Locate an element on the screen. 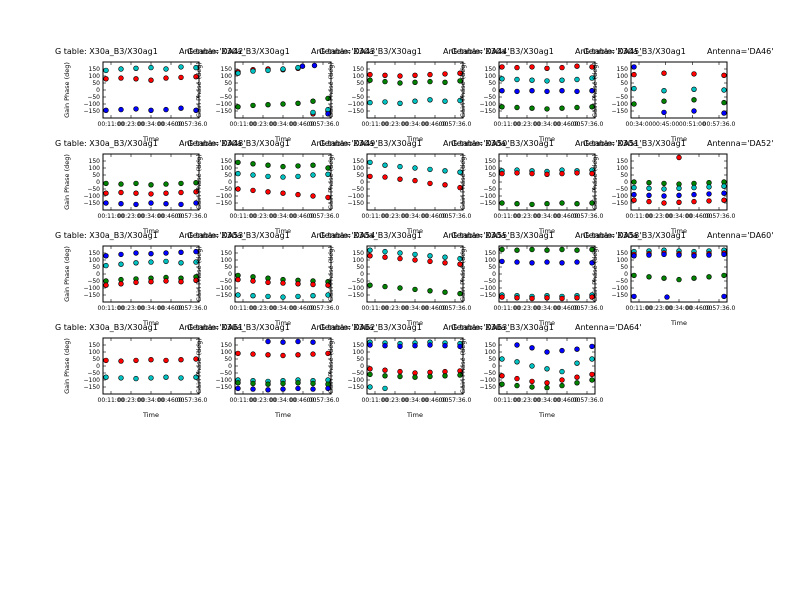  x-tick-label: 00:34:00 is located at coordinates (283, 216).